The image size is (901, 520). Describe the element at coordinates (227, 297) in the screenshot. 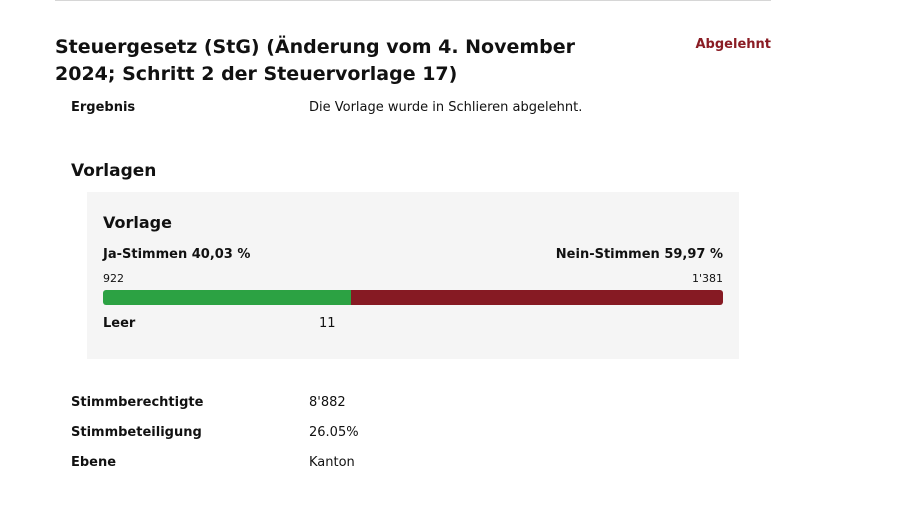

I see `yes-share-bar` at that location.